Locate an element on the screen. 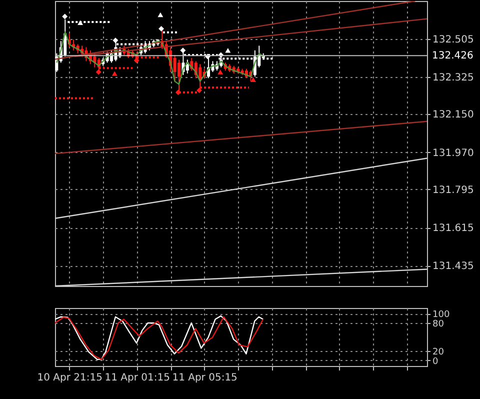 The height and width of the screenshot is (399, 480). y-tick-label: 80 is located at coordinates (438, 324).